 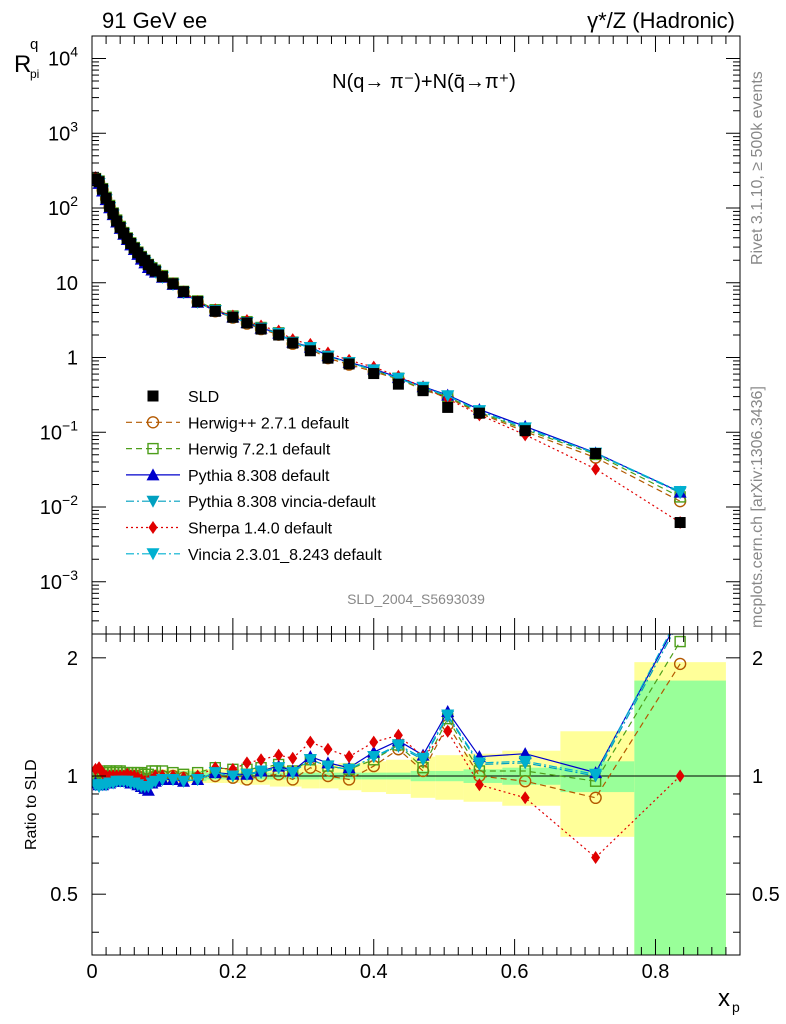 What do you see at coordinates (63, 57) in the screenshot?
I see `top-ytick-label: 10⁴` at bounding box center [63, 57].